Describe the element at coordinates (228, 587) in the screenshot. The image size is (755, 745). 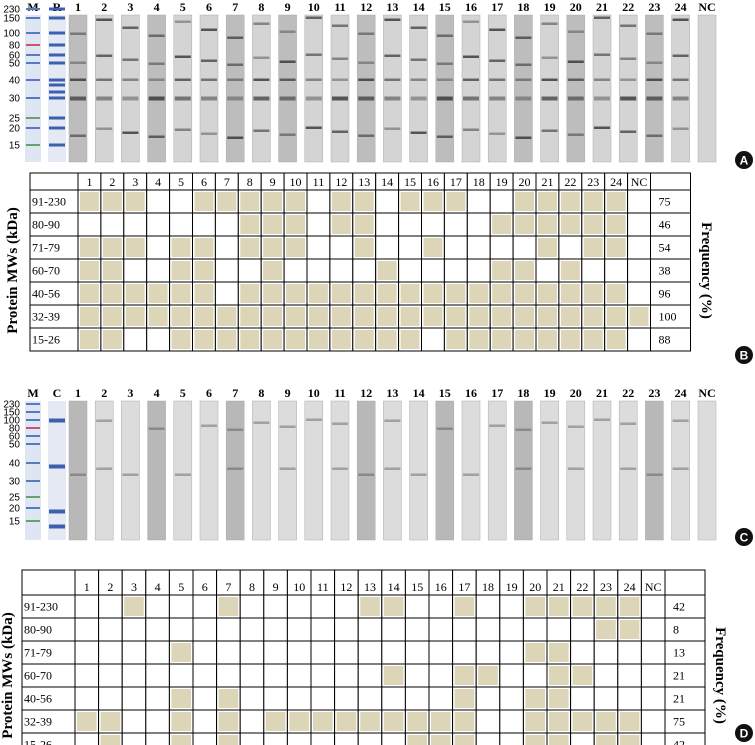
I see `column-header: 7` at that location.